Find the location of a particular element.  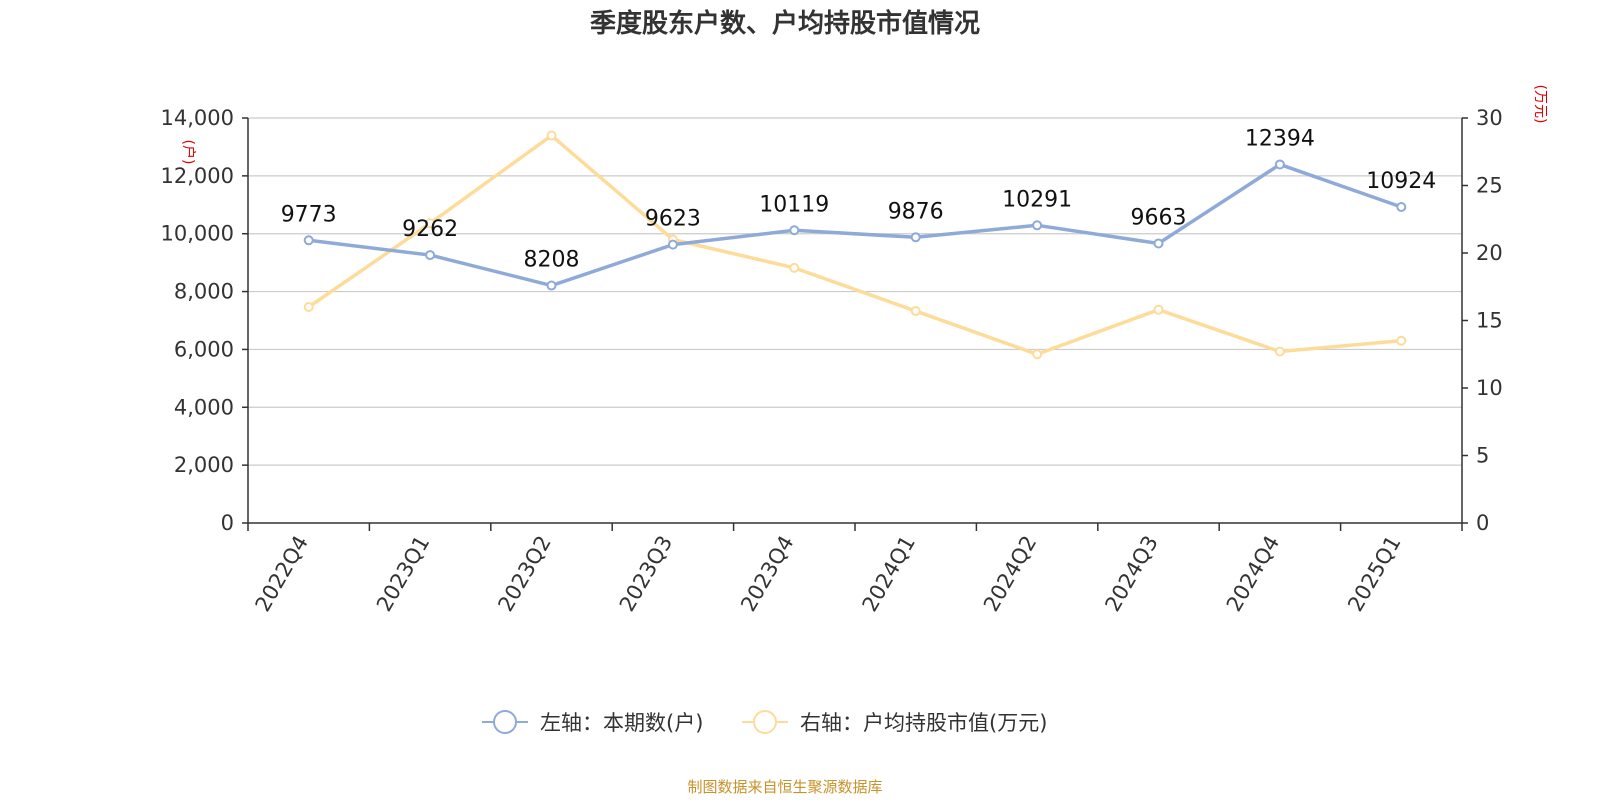

legend-label: 左轴：本期数(户) is located at coordinates (621, 723).